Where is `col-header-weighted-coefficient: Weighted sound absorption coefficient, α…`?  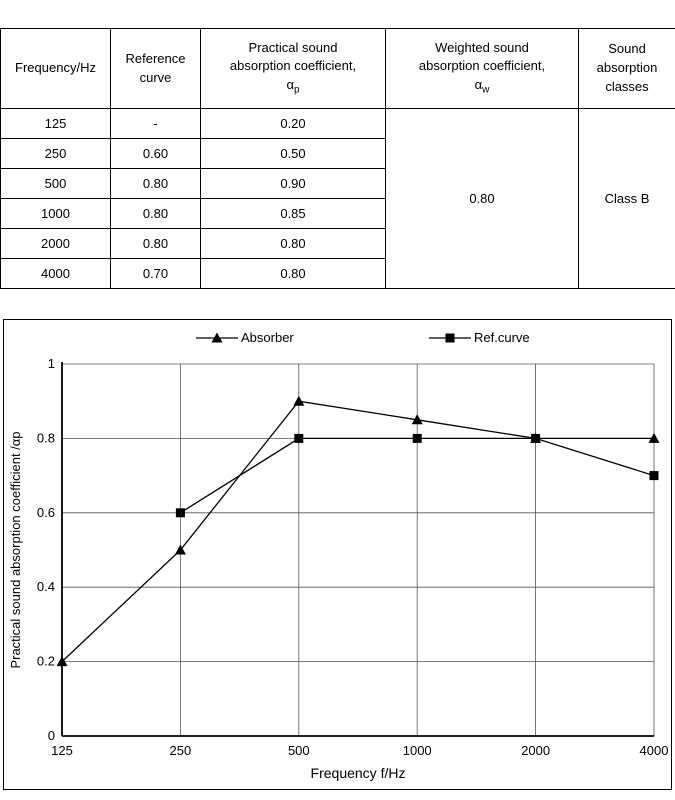 col-header-weighted-coefficient: Weighted sound absorption coefficient, α… is located at coordinates (482, 68).